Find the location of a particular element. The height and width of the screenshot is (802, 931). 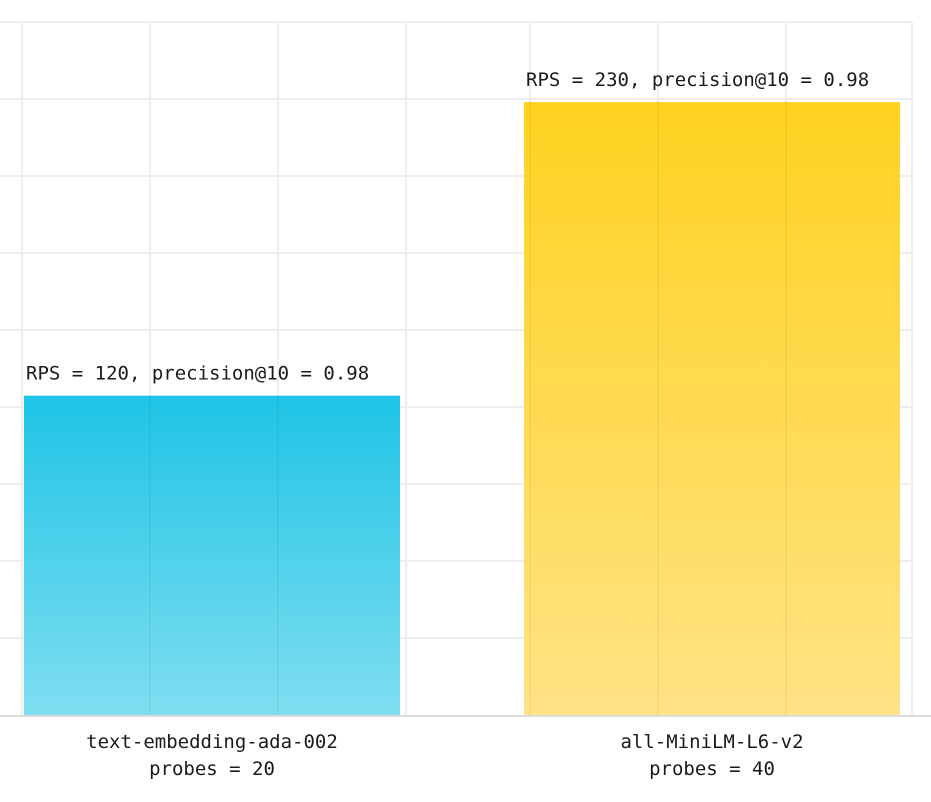

x-tick-label-1-line-1: text-embedding-ada-002 is located at coordinates (212, 742).